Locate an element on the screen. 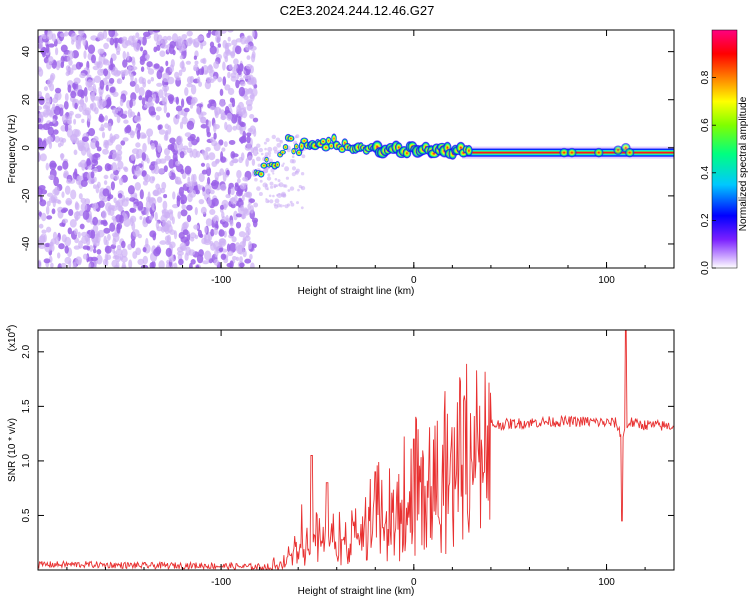 The height and width of the screenshot is (600, 750). colorbar-tick-label: 0.8 is located at coordinates (705, 77).